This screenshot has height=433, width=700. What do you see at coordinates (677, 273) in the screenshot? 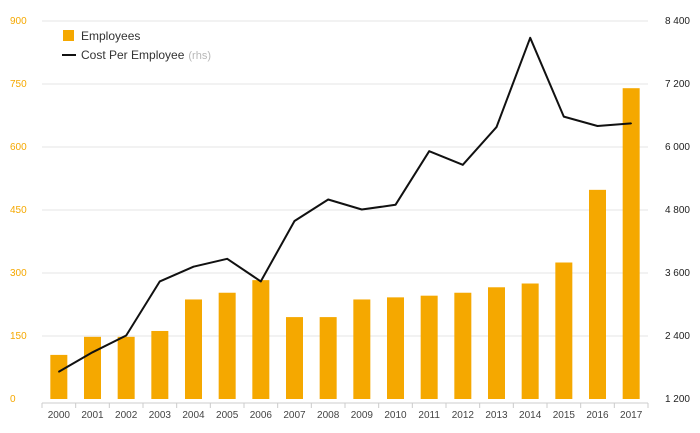
I see `y-right-tick-label: 3 600` at bounding box center [677, 273].